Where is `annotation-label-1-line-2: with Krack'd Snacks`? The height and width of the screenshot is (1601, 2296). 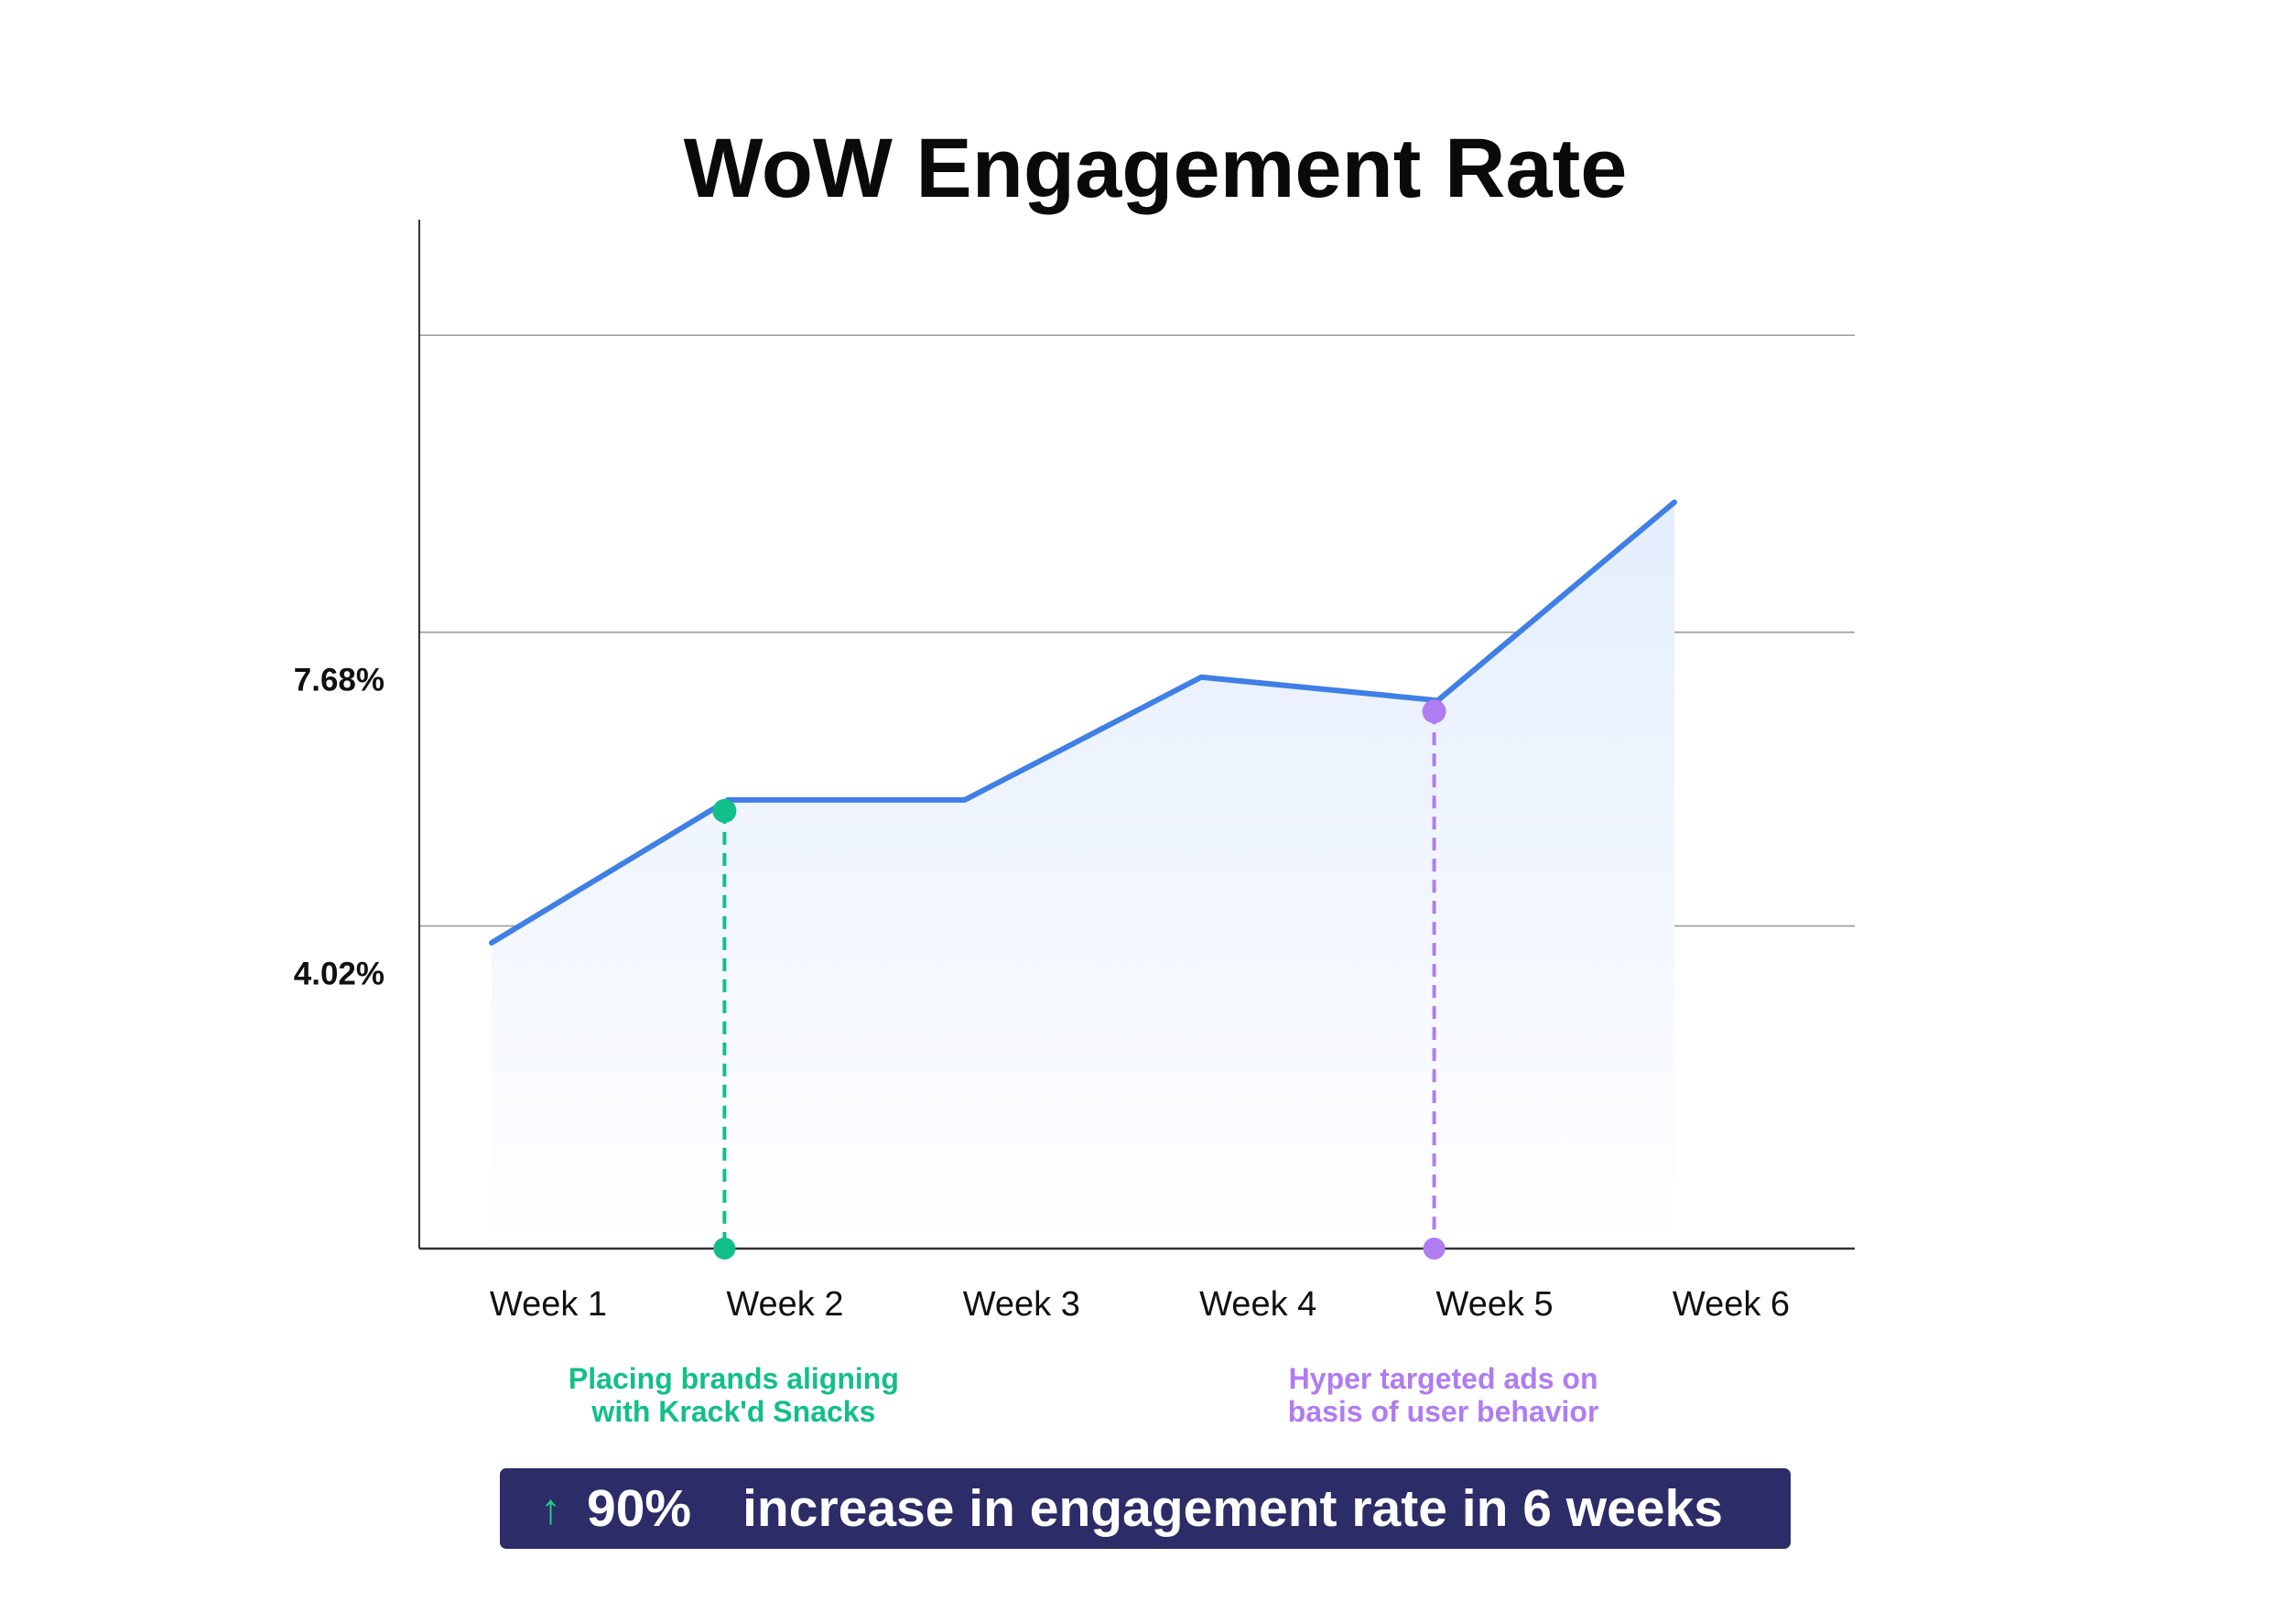
annotation-label-1-line-2: with Krack'd Snacks is located at coordinates (732, 1411).